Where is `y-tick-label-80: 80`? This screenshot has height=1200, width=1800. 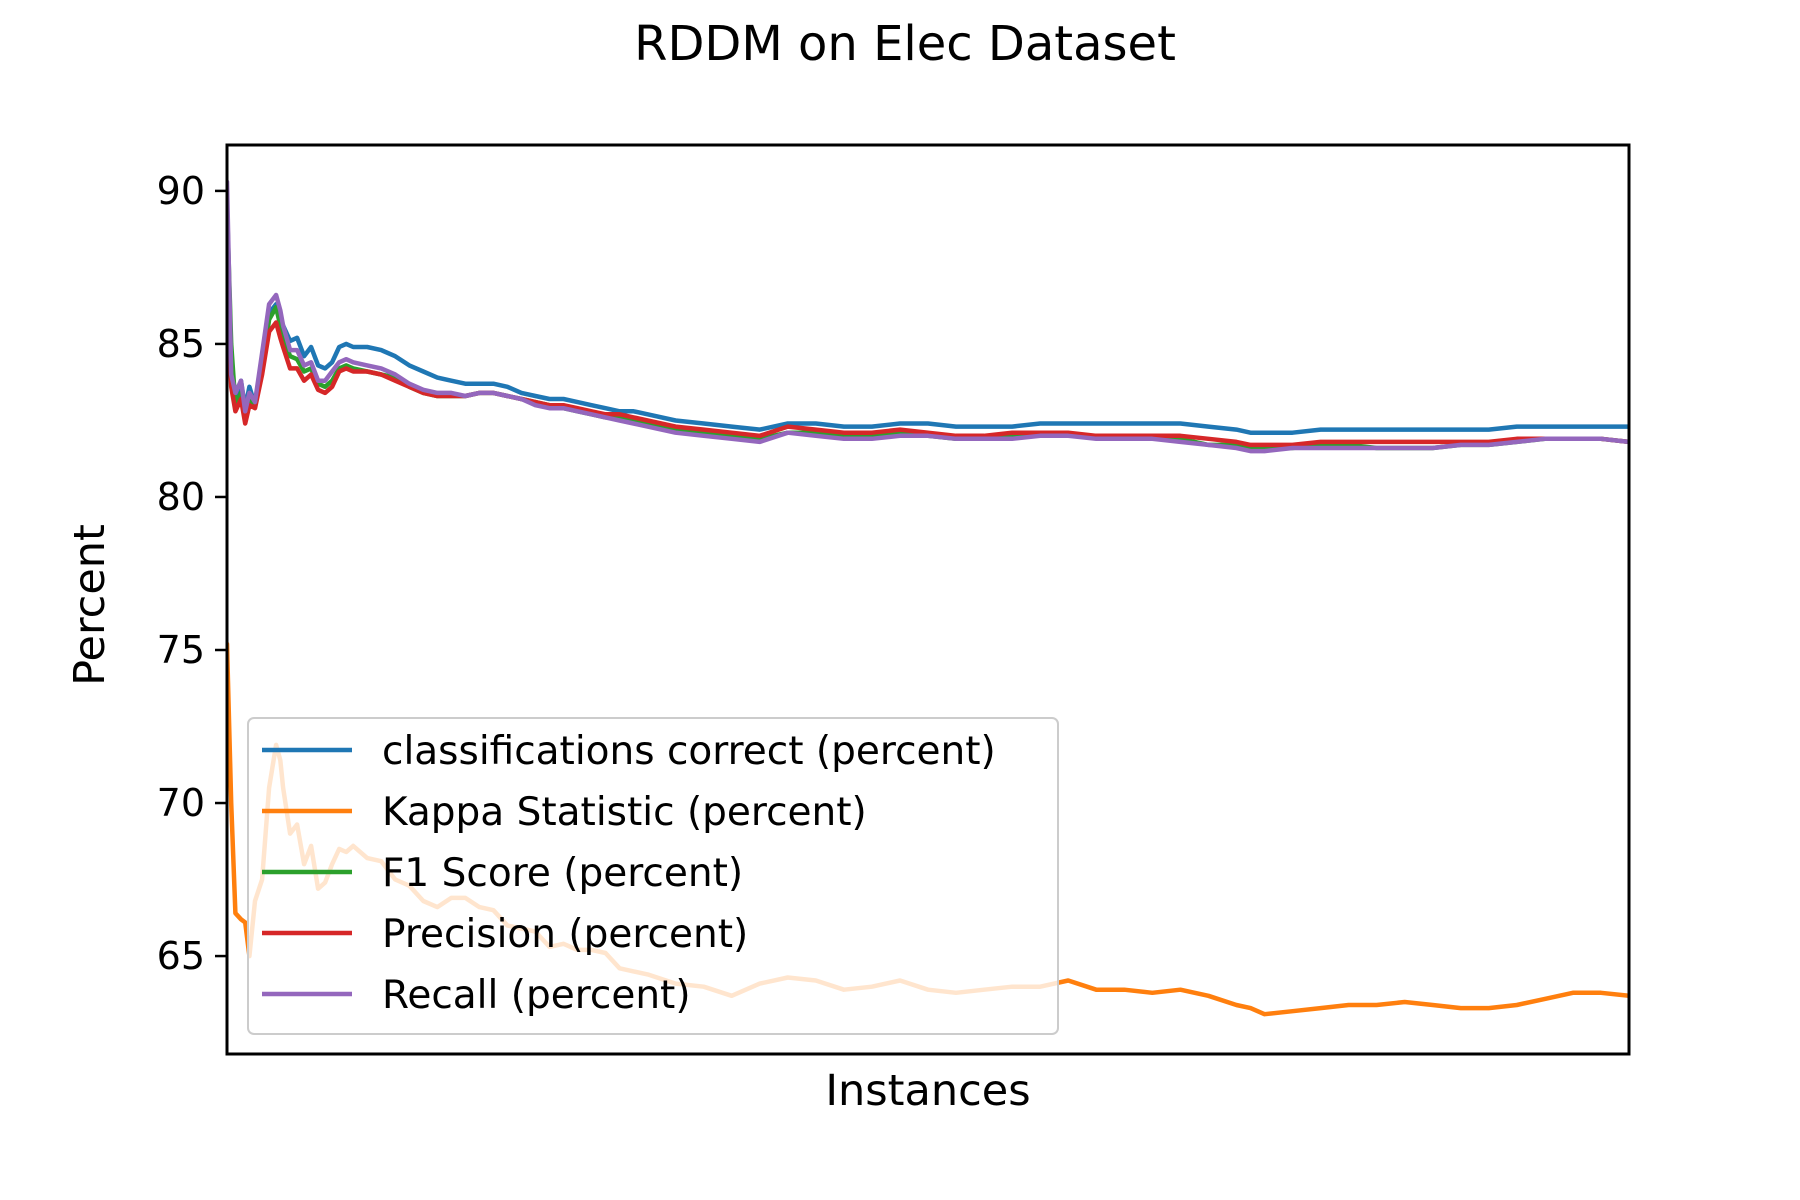 y-tick-label-80: 80 is located at coordinates (181, 497).